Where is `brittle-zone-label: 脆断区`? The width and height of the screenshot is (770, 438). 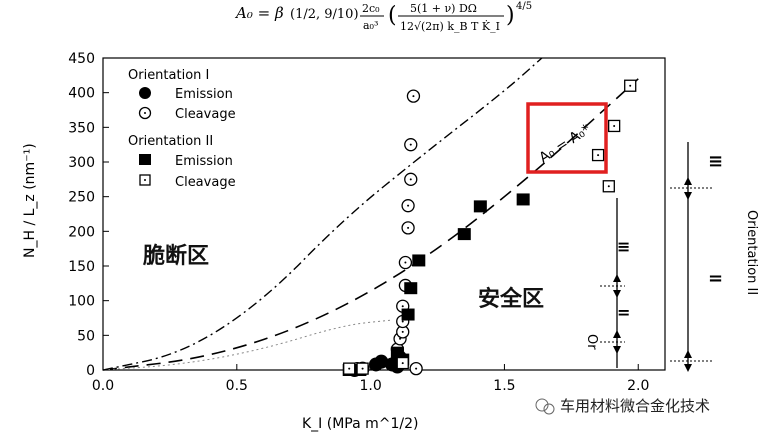 brittle-zone-label: 脆断区 is located at coordinates (176, 256).